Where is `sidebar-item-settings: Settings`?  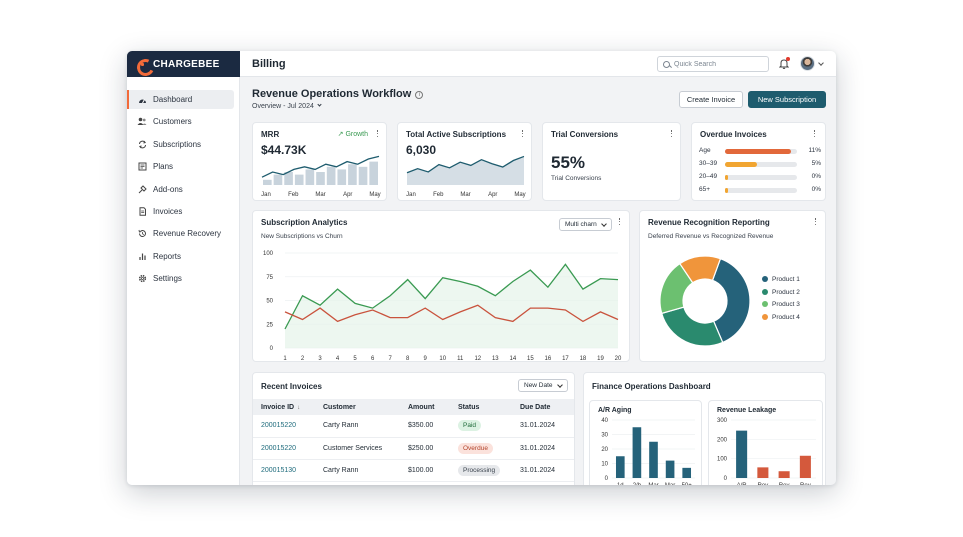
sidebar-item-settings: Settings is located at coordinates (180, 278).